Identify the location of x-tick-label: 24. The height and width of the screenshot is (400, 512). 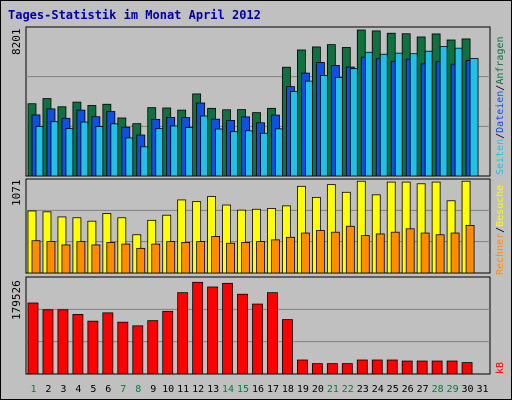
(378, 389).